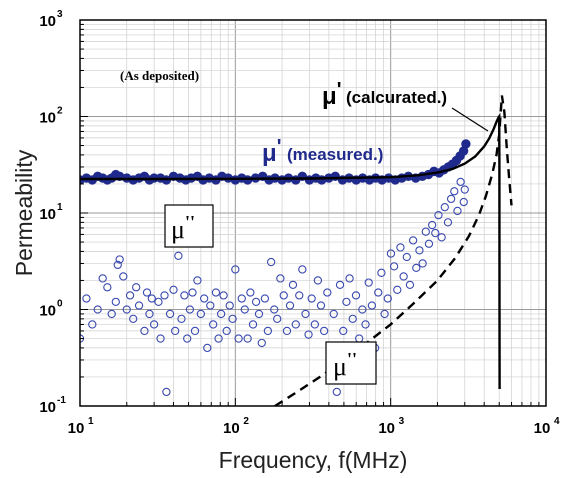  I want to click on calculated-text: (calcurated.), so click(396, 97).